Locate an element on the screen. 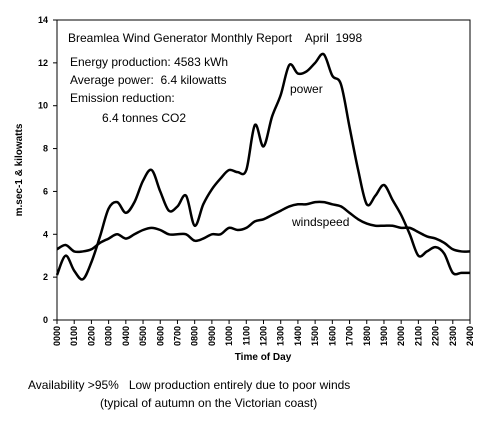 The width and height of the screenshot is (494, 442). y-tick-label: 4 is located at coordinates (45, 234).